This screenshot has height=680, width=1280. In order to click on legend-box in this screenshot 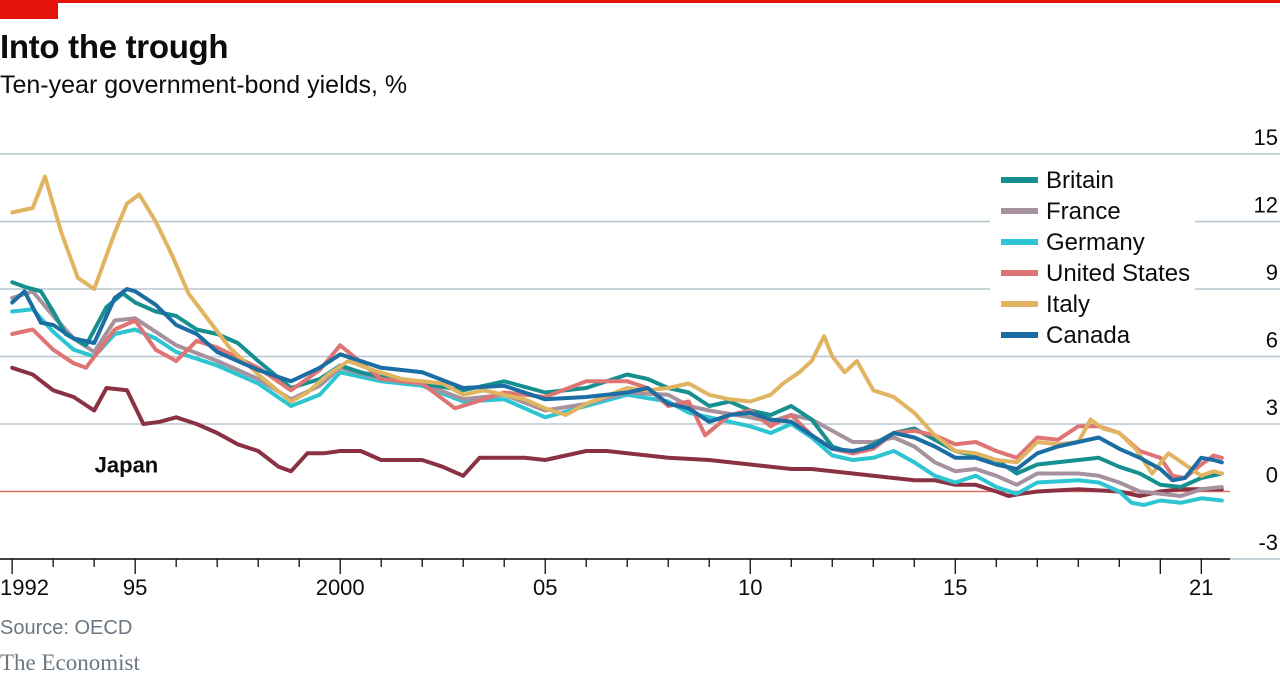, I will do `click(1092, 259)`.